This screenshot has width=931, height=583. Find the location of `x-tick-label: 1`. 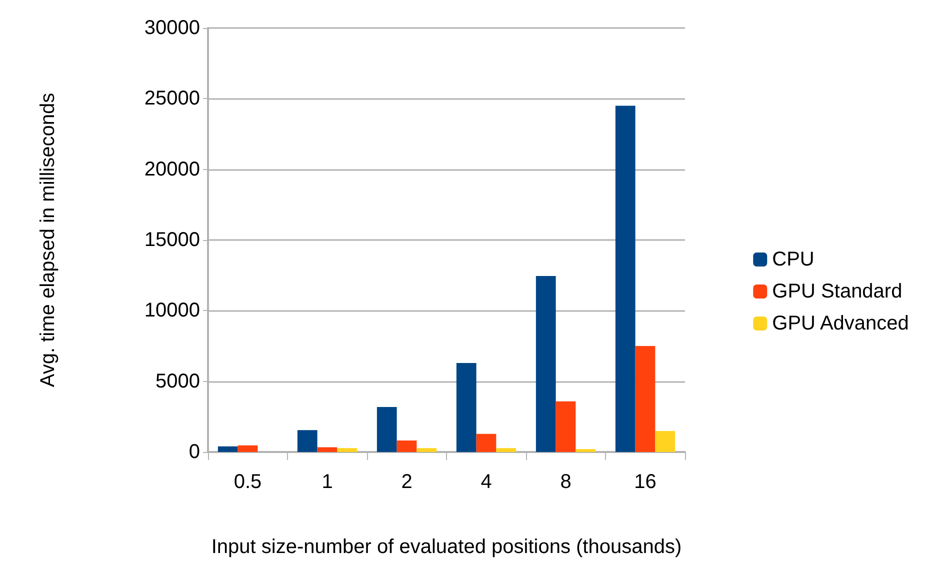

x-tick-label: 1 is located at coordinates (327, 482).